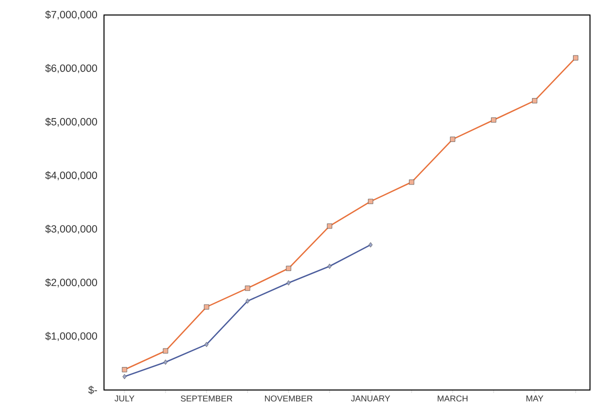 This screenshot has width=592, height=410. What do you see at coordinates (71, 69) in the screenshot?
I see `y-tick-label: $6,000,000` at bounding box center [71, 69].